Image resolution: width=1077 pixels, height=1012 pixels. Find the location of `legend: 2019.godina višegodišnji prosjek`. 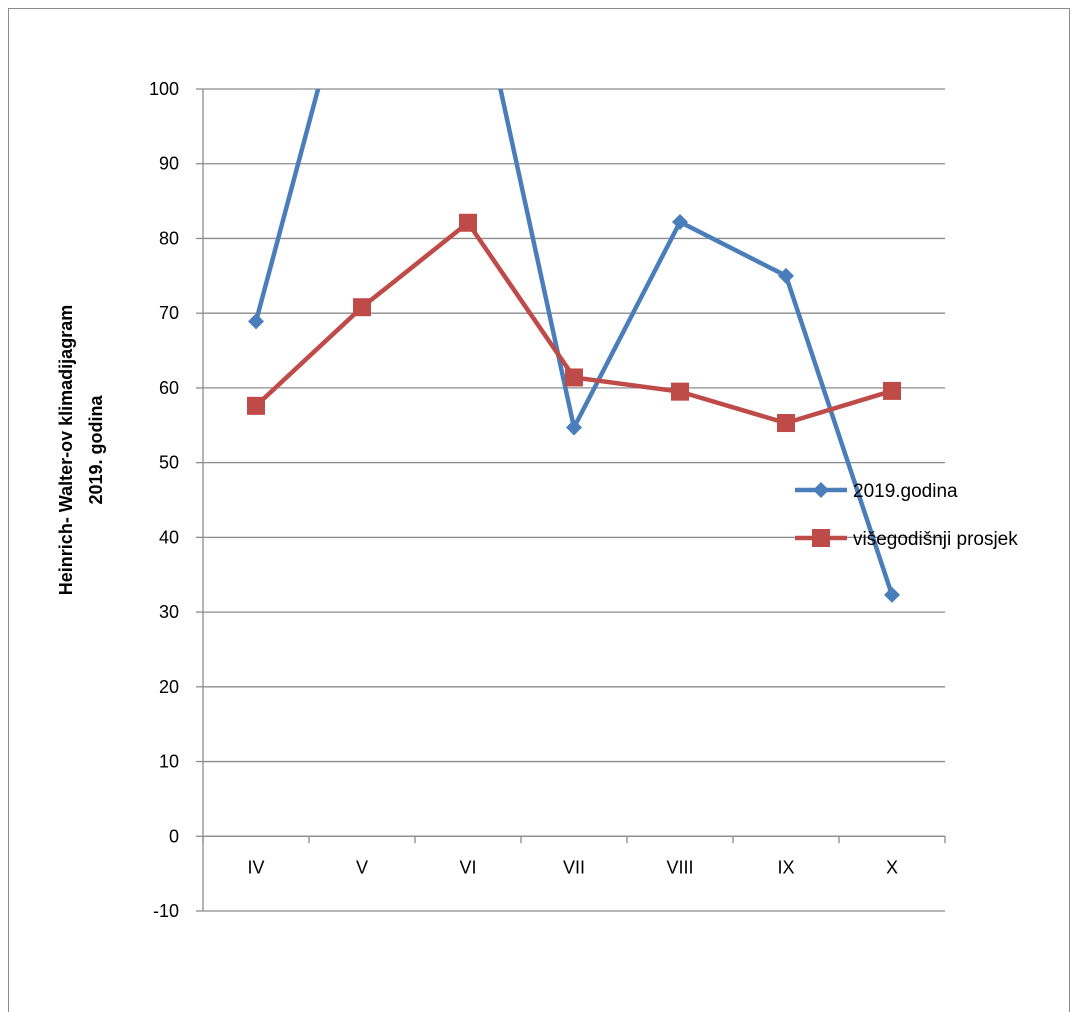

legend: 2019.godina višegodišnji prosjek is located at coordinates (906, 515).